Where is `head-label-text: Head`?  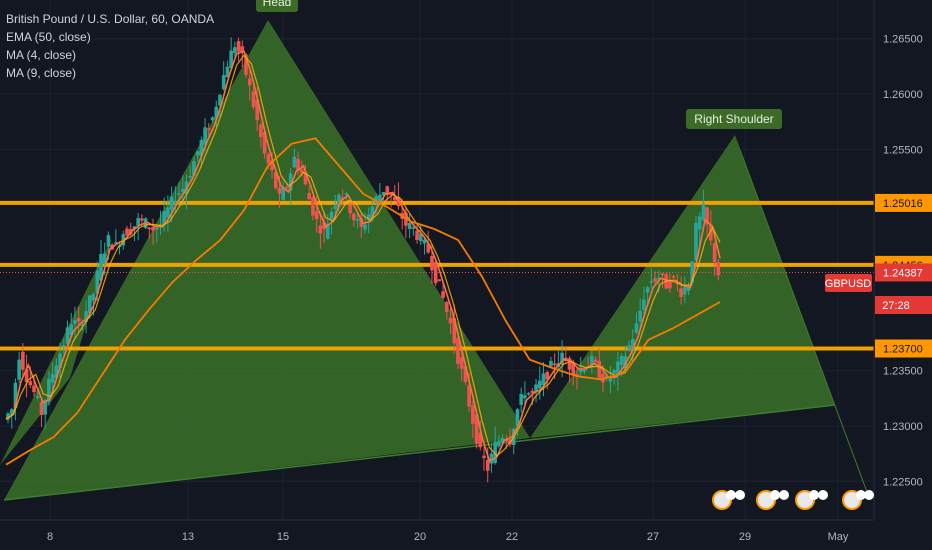
head-label-text: Head is located at coordinates (277, 4).